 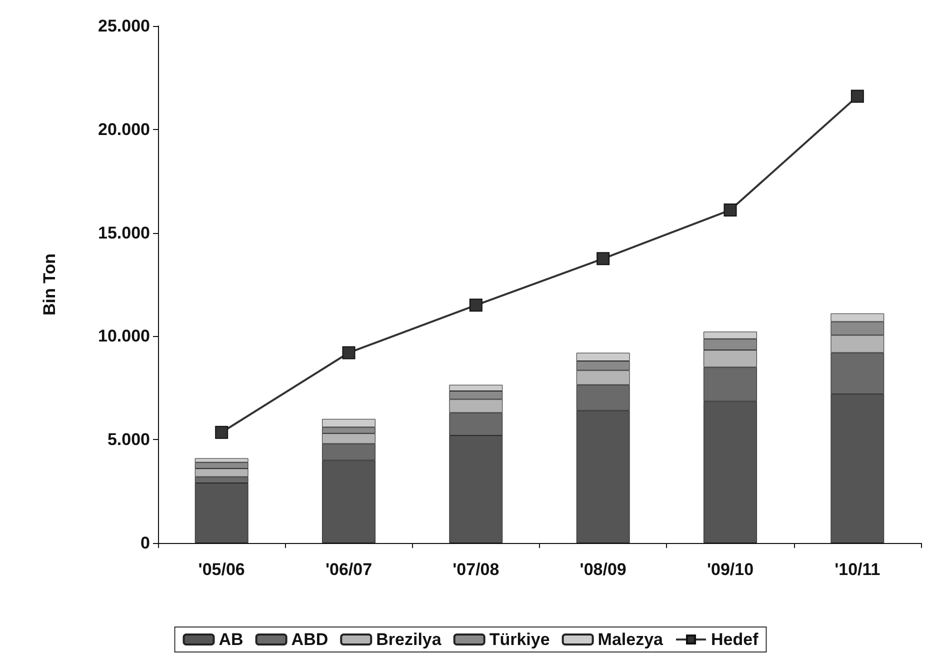 I want to click on y-tick-label: 0, so click(x=145, y=543).